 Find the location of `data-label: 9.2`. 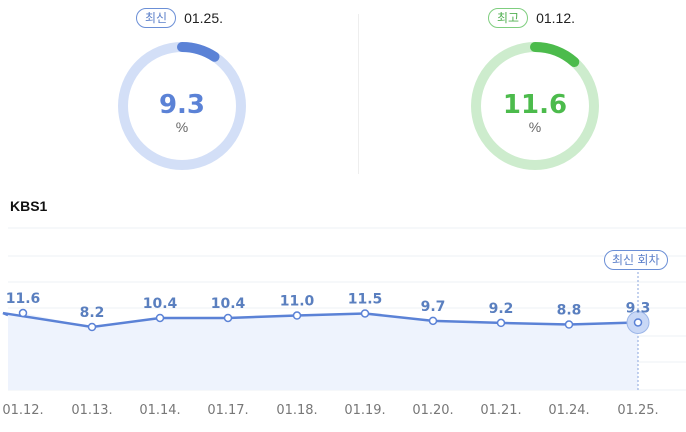

data-label: 9.2 is located at coordinates (501, 309).